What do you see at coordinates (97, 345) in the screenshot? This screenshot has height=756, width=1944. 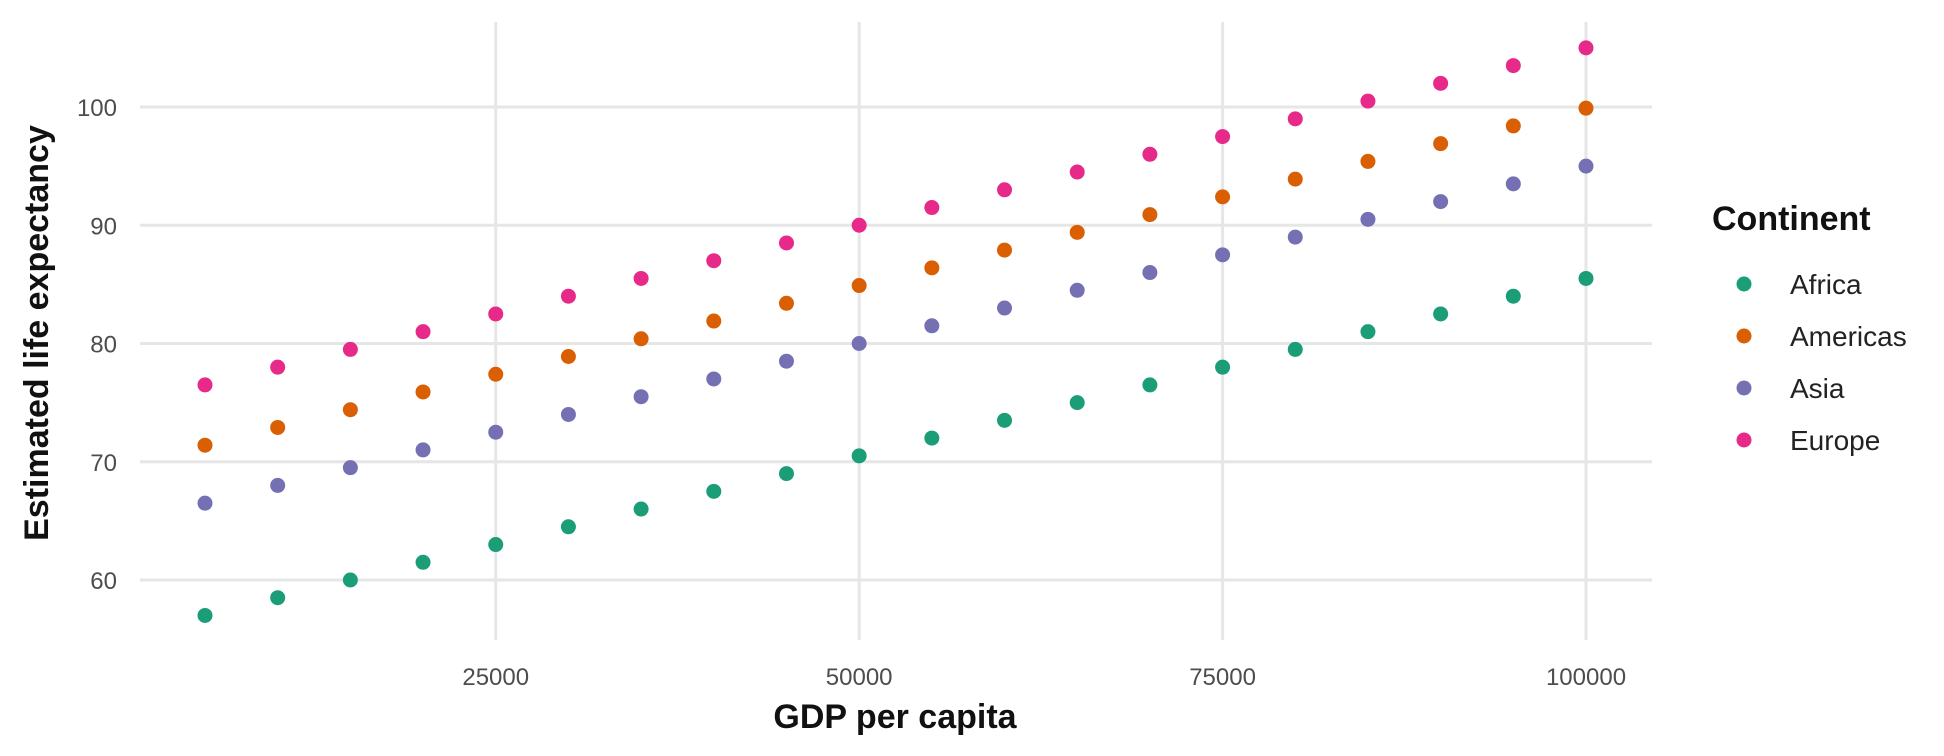 I see `y-axis-ticks: 60 70 80 90 100` at bounding box center [97, 345].